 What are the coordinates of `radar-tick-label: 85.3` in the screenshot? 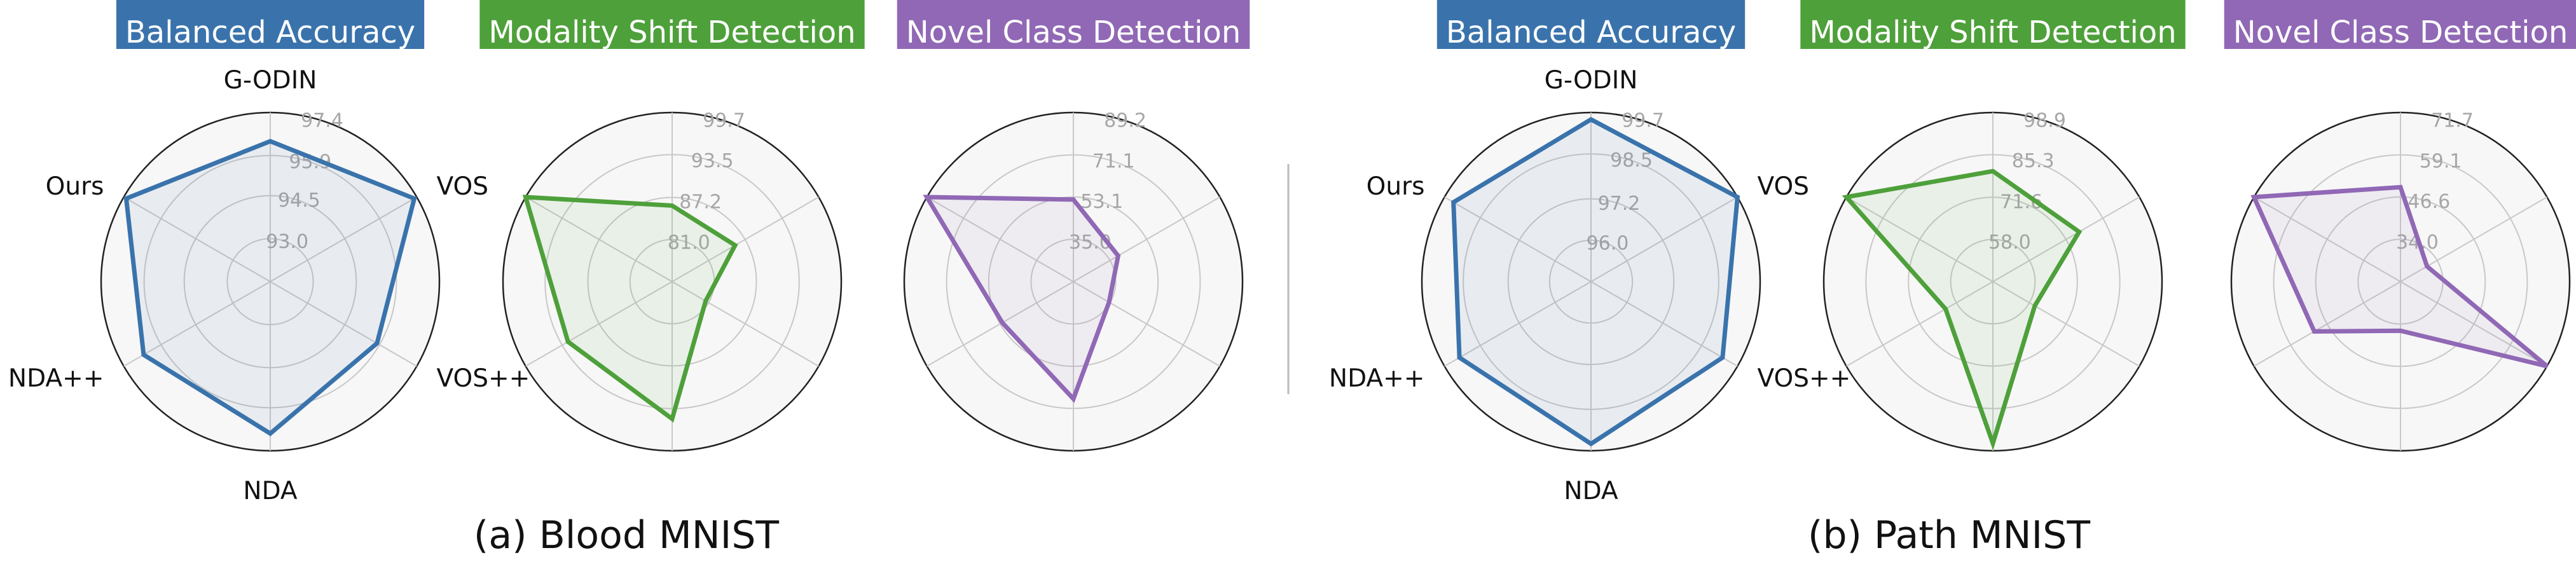 It's located at (2034, 161).